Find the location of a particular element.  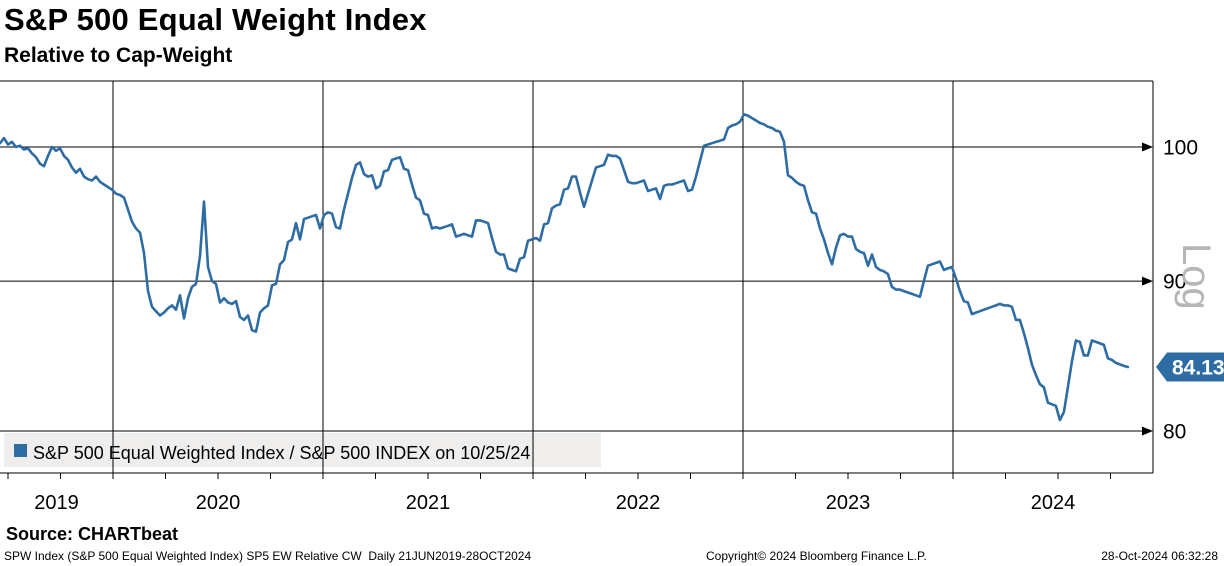

x-tick-label: 2024 is located at coordinates (1053, 503).